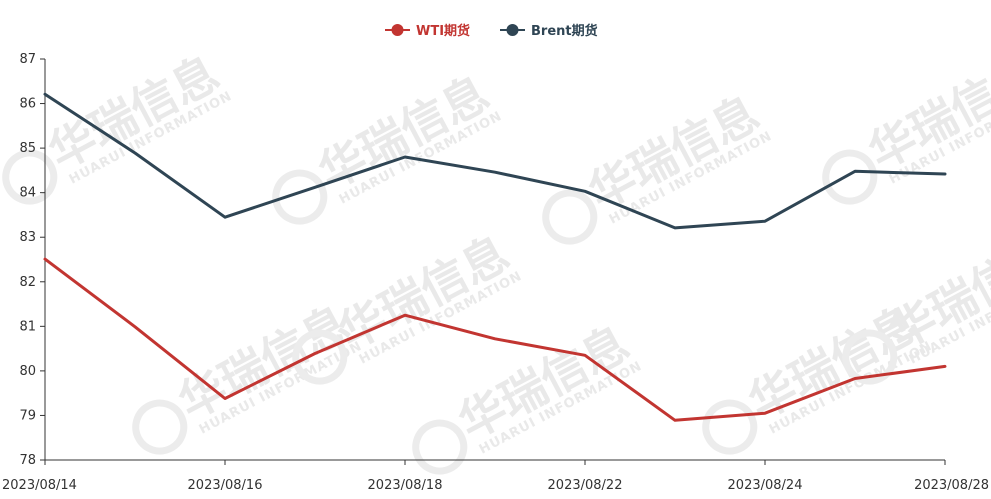 The height and width of the screenshot is (499, 991). What do you see at coordinates (27, 59) in the screenshot?
I see `y-tick-label: 87` at bounding box center [27, 59].